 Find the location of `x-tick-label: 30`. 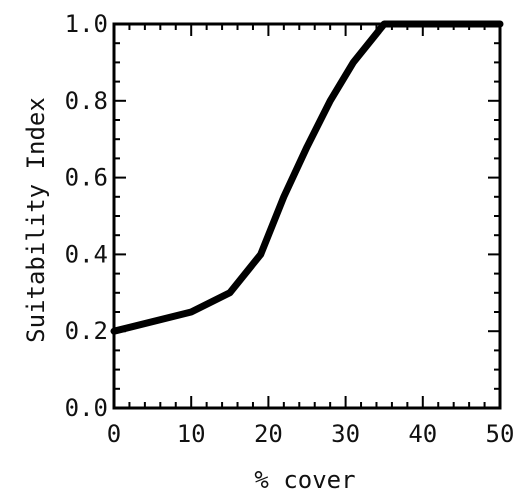

x-tick-label: 30 is located at coordinates (345, 434).